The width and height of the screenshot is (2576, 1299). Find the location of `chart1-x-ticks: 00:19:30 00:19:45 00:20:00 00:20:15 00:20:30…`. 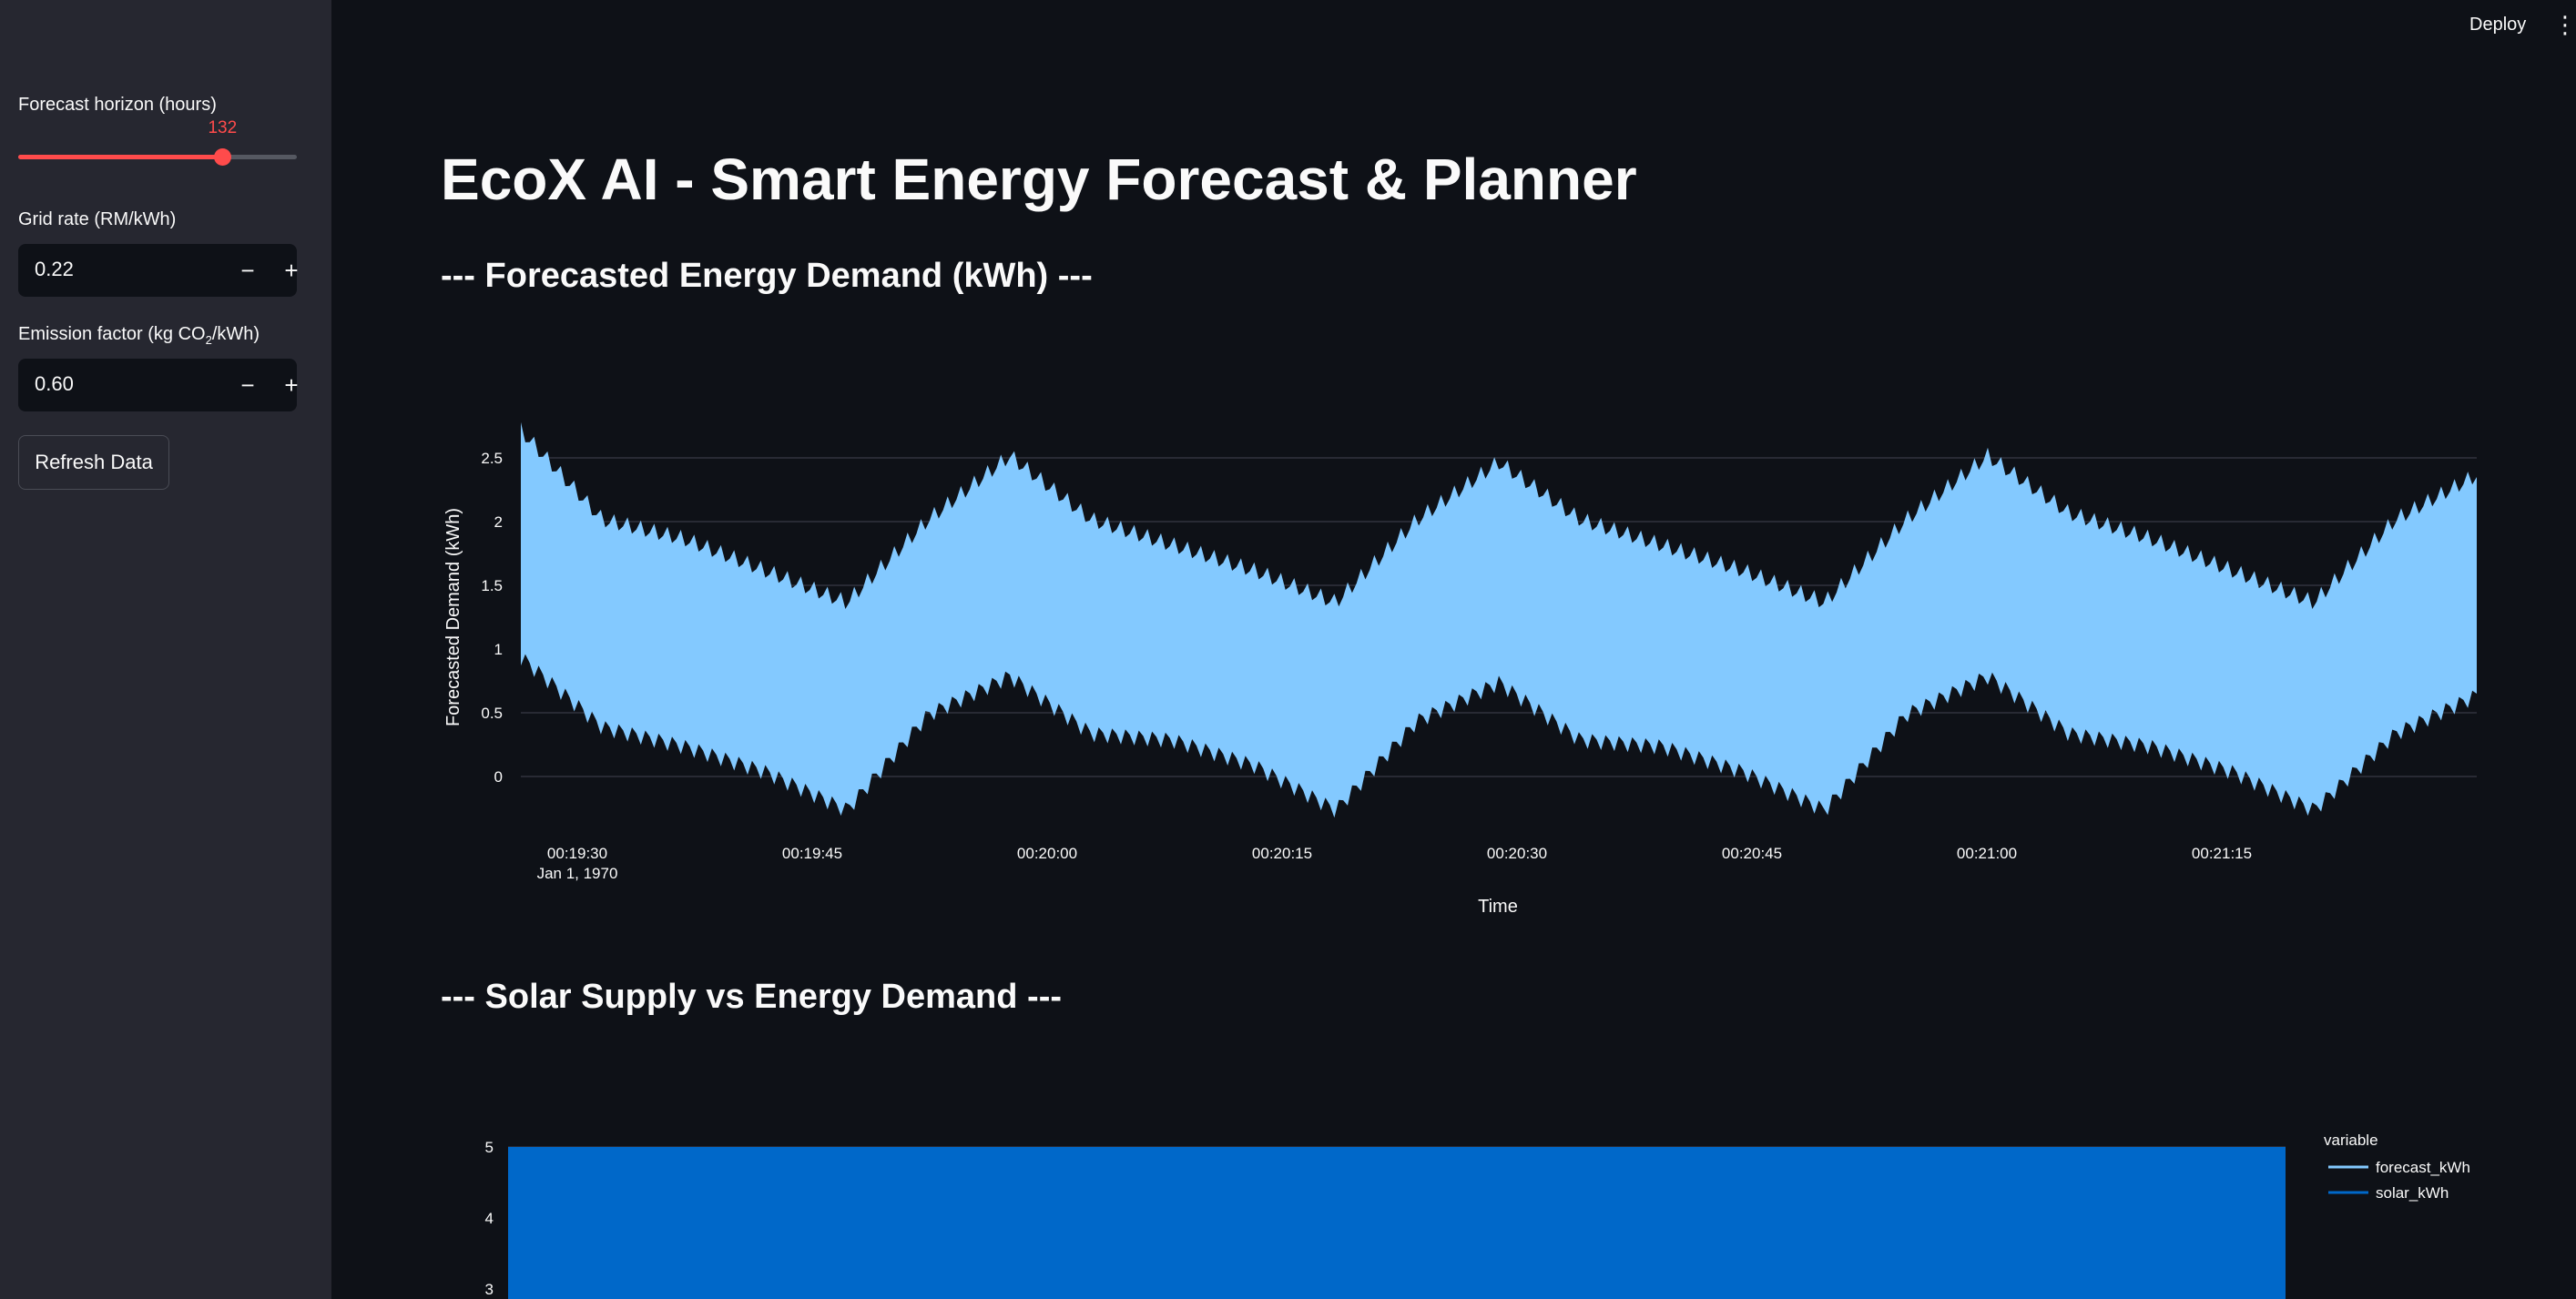

chart1-x-ticks: 00:19:30 00:19:45 00:20:00 00:20:15 00:20:30… is located at coordinates (1399, 854).